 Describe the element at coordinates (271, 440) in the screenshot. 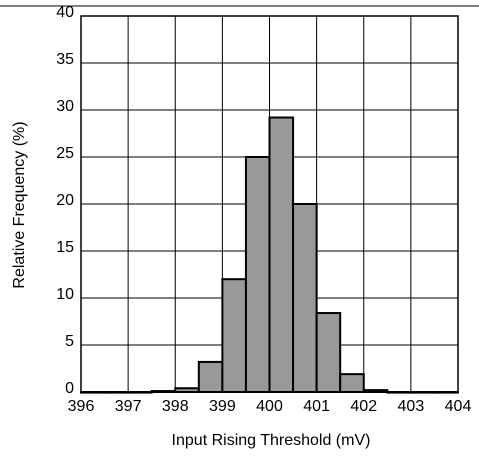

I see `x-axis-title: Input Rising Threshold (mV)` at that location.